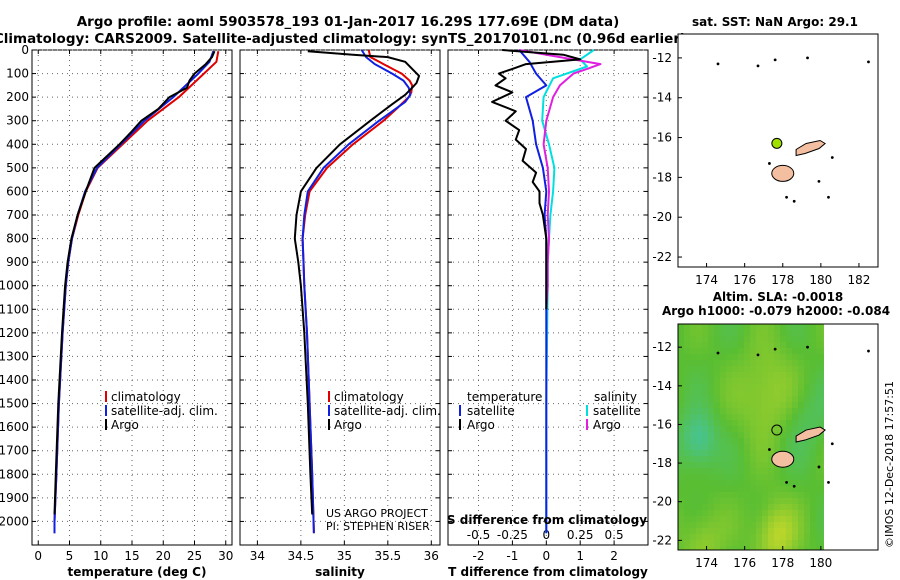 This screenshot has width=900, height=580. What do you see at coordinates (340, 572) in the screenshot?
I see `salinity-xlabel: salinity` at bounding box center [340, 572].